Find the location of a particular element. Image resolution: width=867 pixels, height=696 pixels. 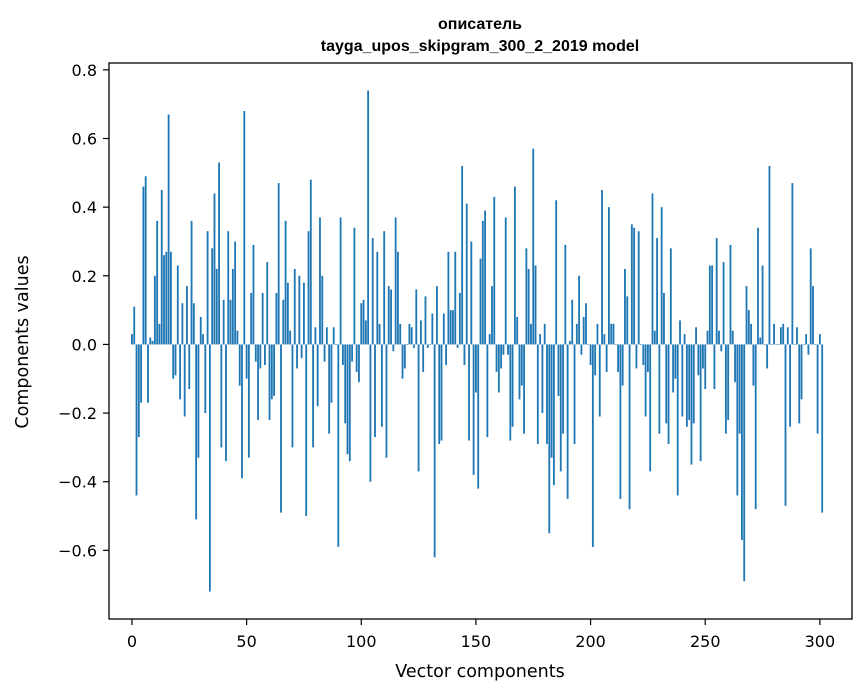

x-tick-label-4: 200 is located at coordinates (590, 641).